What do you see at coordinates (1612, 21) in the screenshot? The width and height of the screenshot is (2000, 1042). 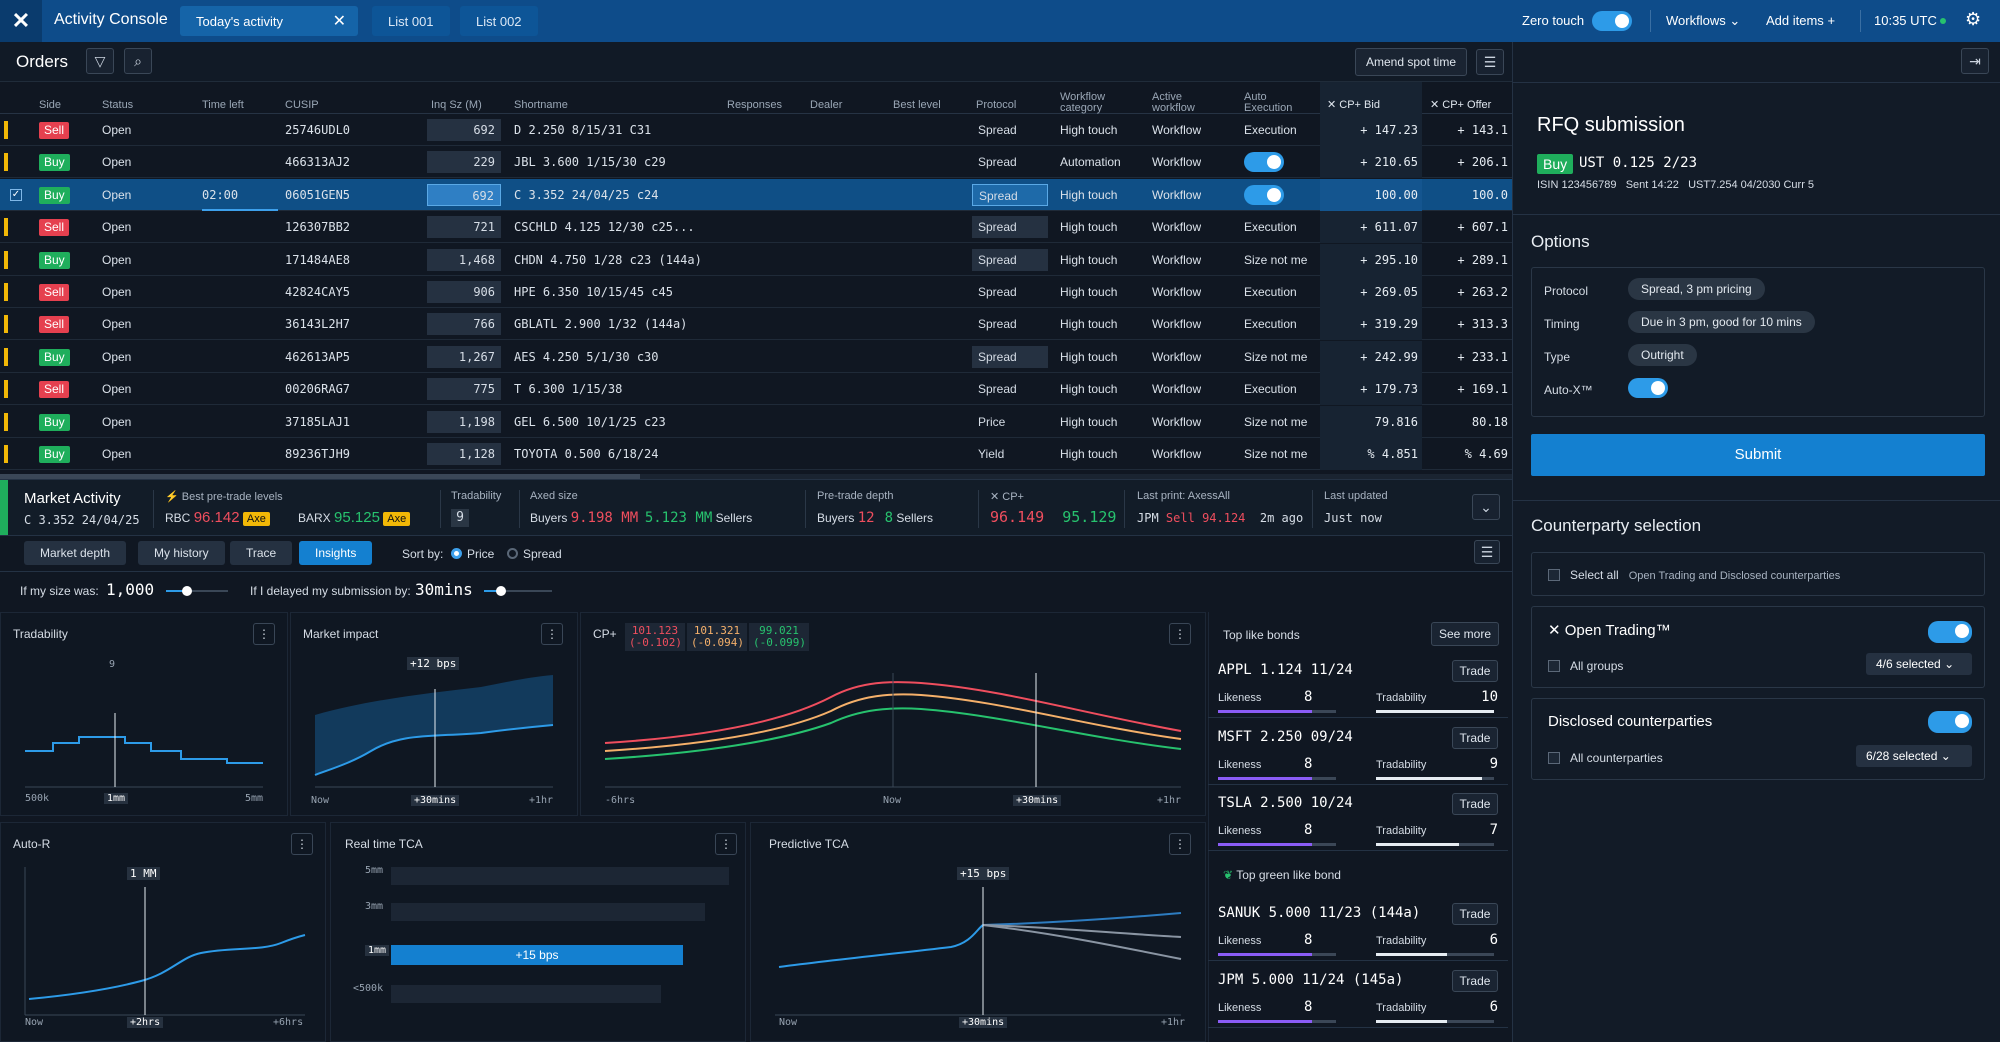 I see `zero-touch-toggle` at bounding box center [1612, 21].